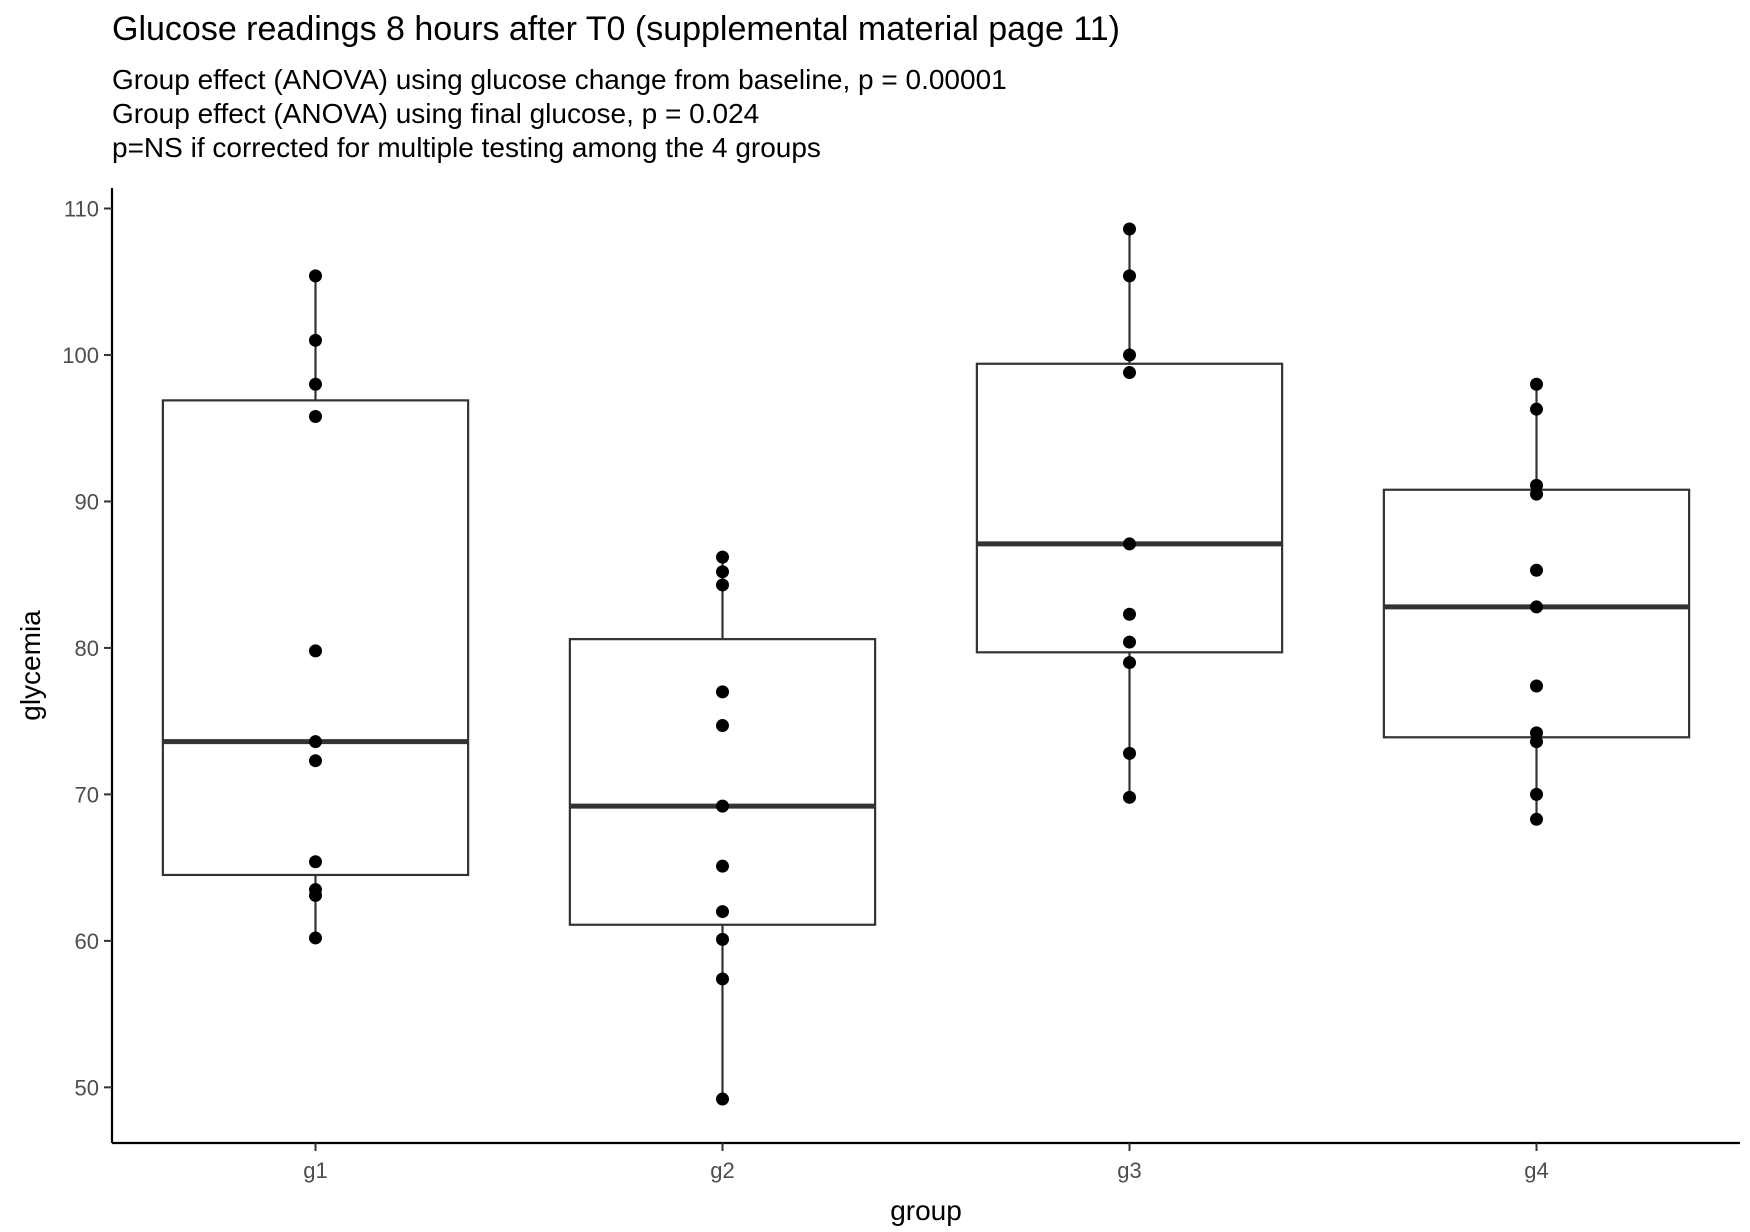  What do you see at coordinates (722, 1170) in the screenshot?
I see `x-tick-label: g2` at bounding box center [722, 1170].